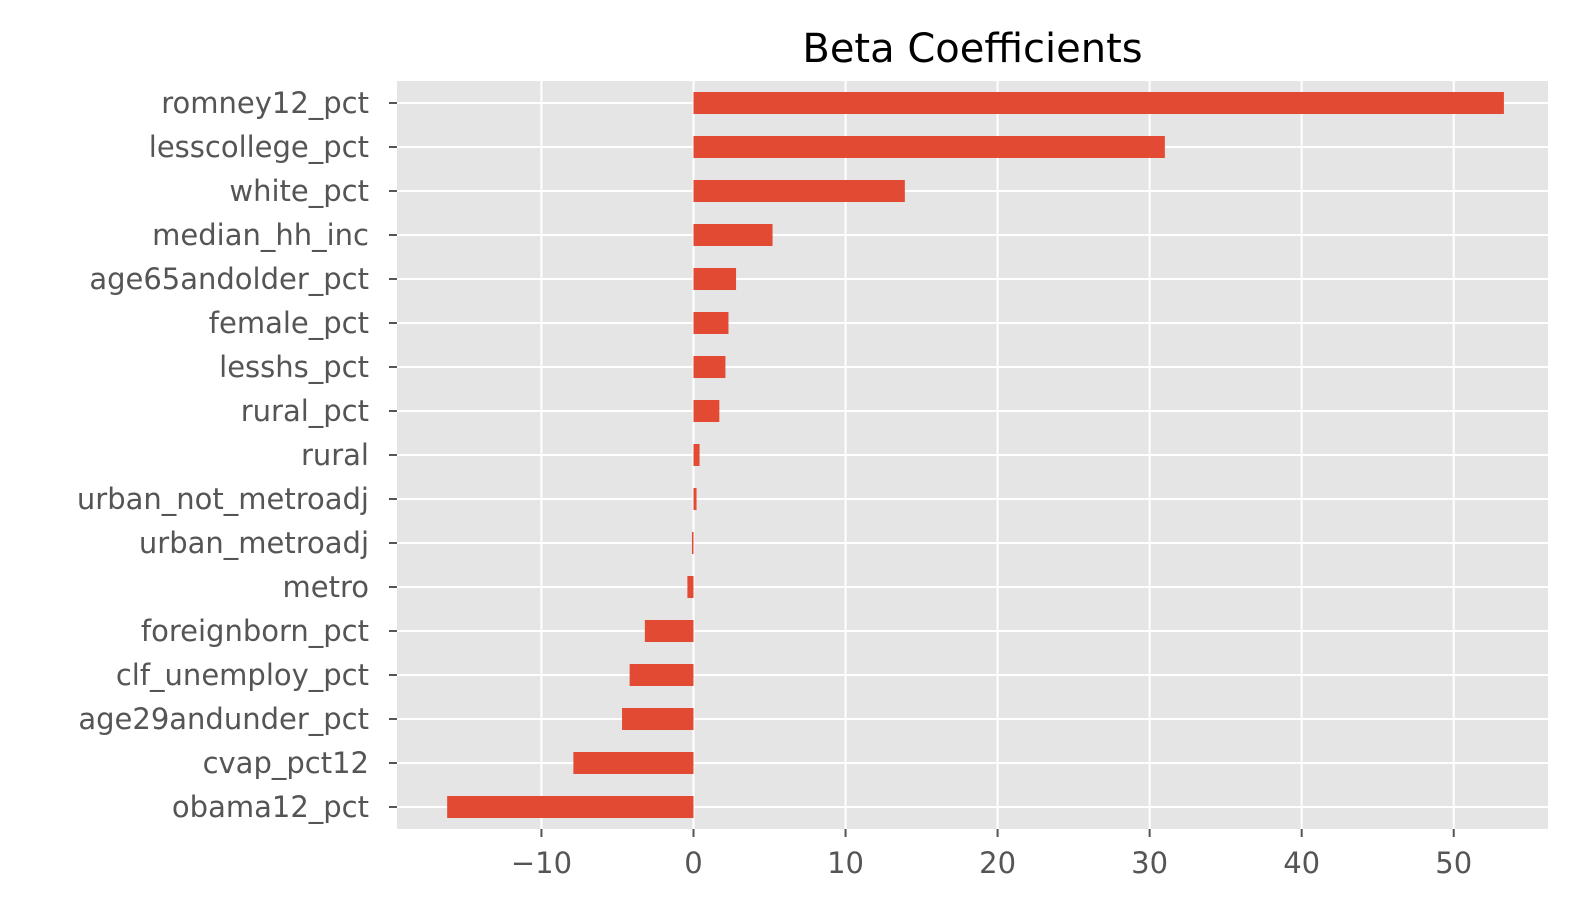 This screenshot has height=922, width=1586. Describe the element at coordinates (223, 719) in the screenshot. I see `y-tick-label: age29andunder_pct` at that location.